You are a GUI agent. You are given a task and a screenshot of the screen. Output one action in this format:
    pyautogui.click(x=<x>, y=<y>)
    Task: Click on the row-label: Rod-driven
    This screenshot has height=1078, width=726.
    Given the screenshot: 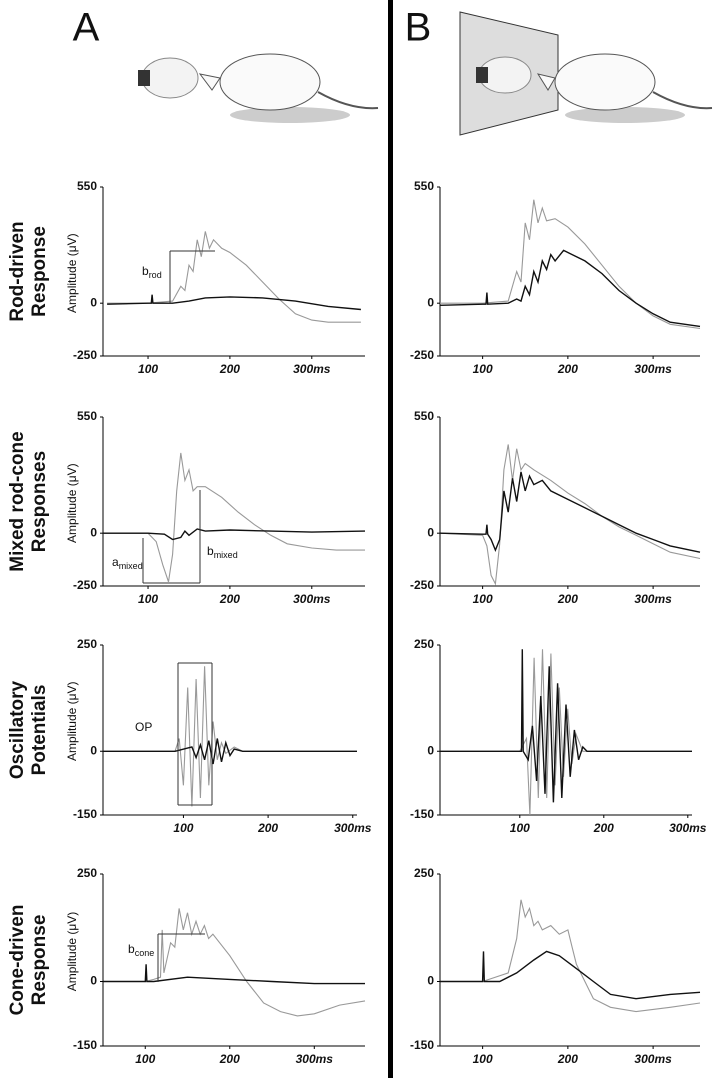 What is the action you would take?
    pyautogui.click(x=17, y=271)
    